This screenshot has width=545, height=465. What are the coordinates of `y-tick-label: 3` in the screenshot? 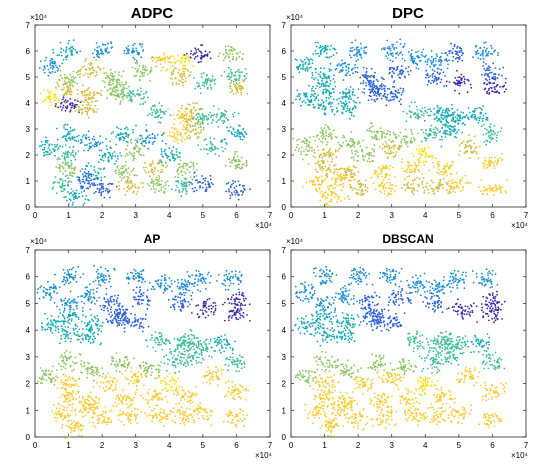 It's located at (28, 129).